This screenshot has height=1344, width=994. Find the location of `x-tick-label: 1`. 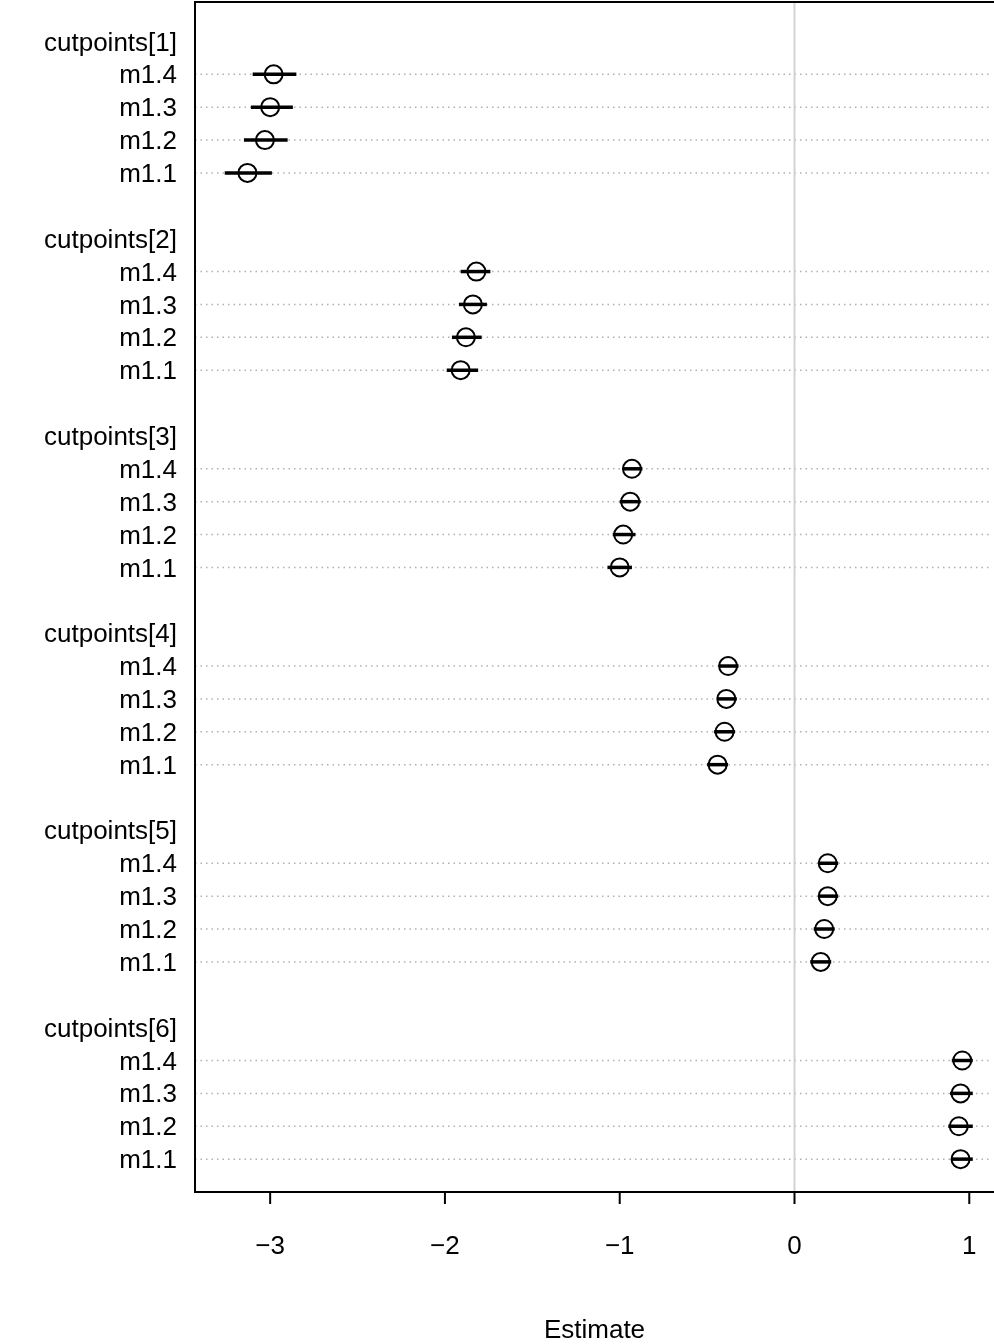

x-tick-label: 1 is located at coordinates (969, 1245).